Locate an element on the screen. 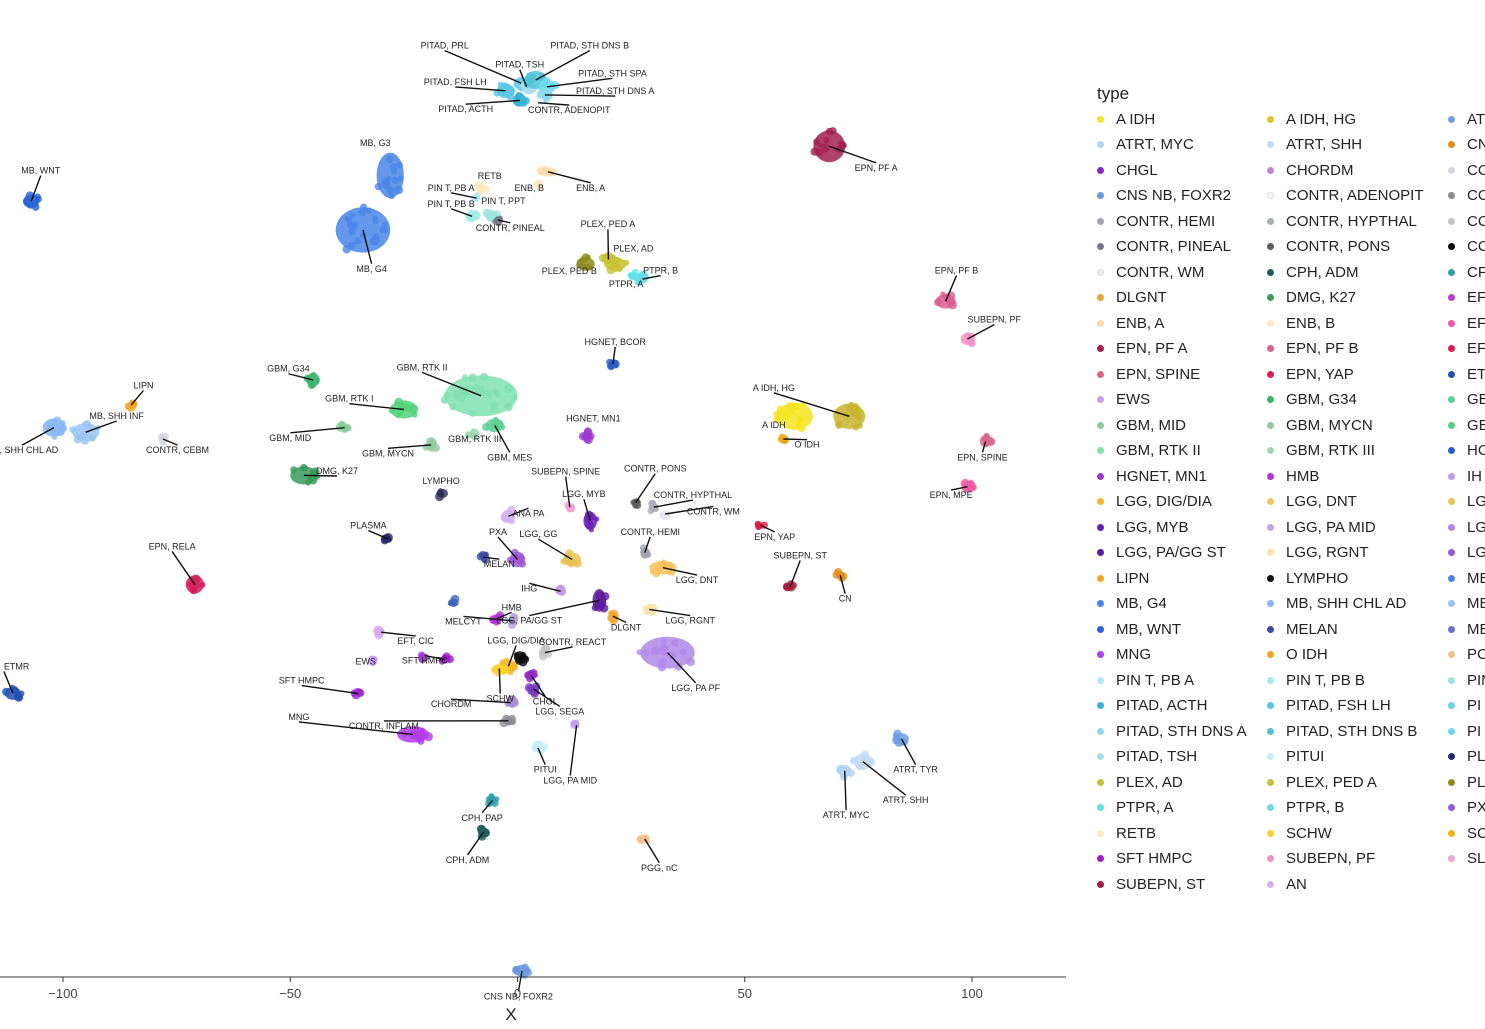  x-tick-label: 100 is located at coordinates (972, 993).